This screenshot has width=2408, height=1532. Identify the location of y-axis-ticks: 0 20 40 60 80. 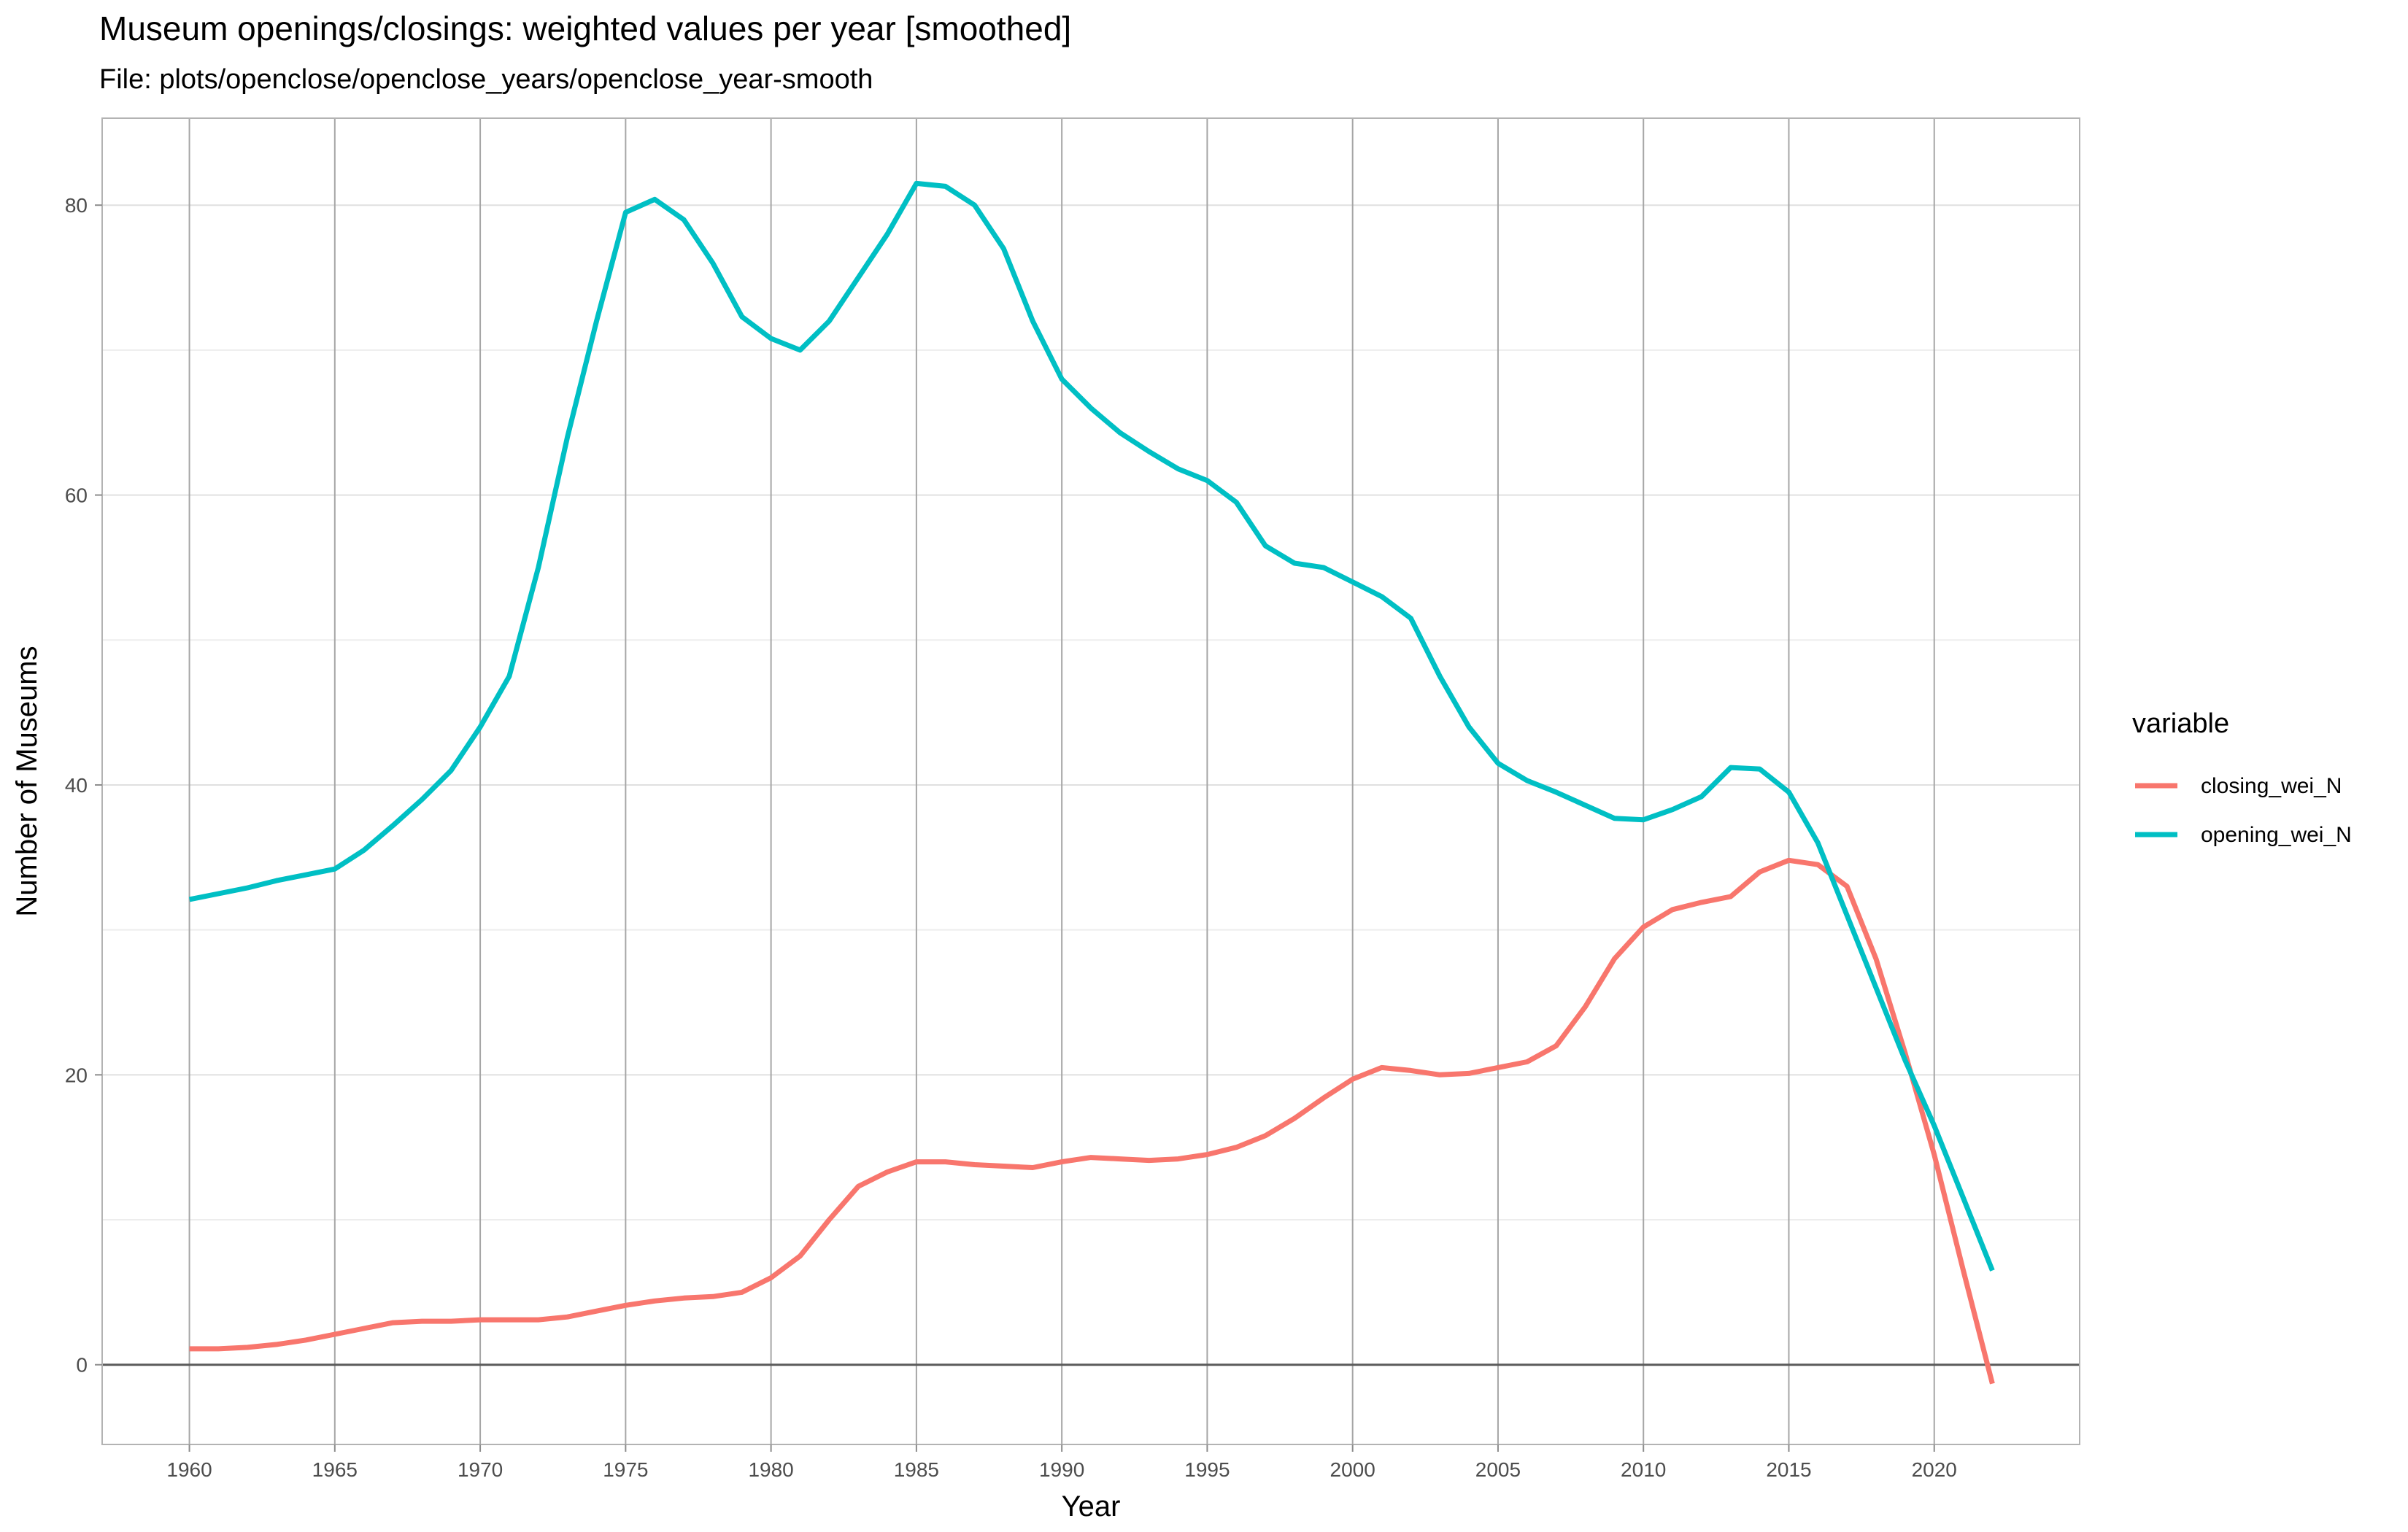
(83, 786).